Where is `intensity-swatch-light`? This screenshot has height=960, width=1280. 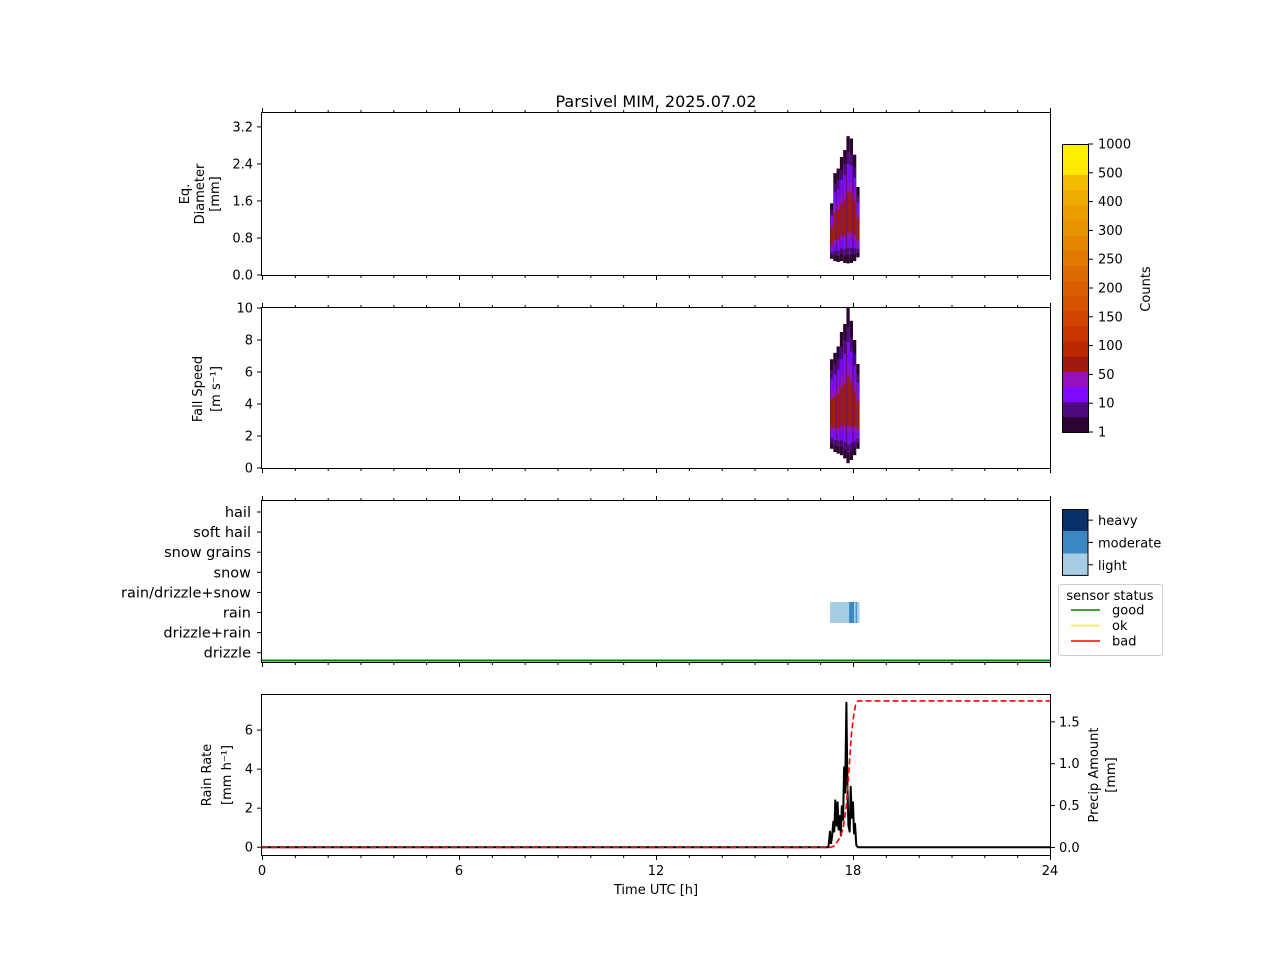
intensity-swatch-light is located at coordinates (1075, 564).